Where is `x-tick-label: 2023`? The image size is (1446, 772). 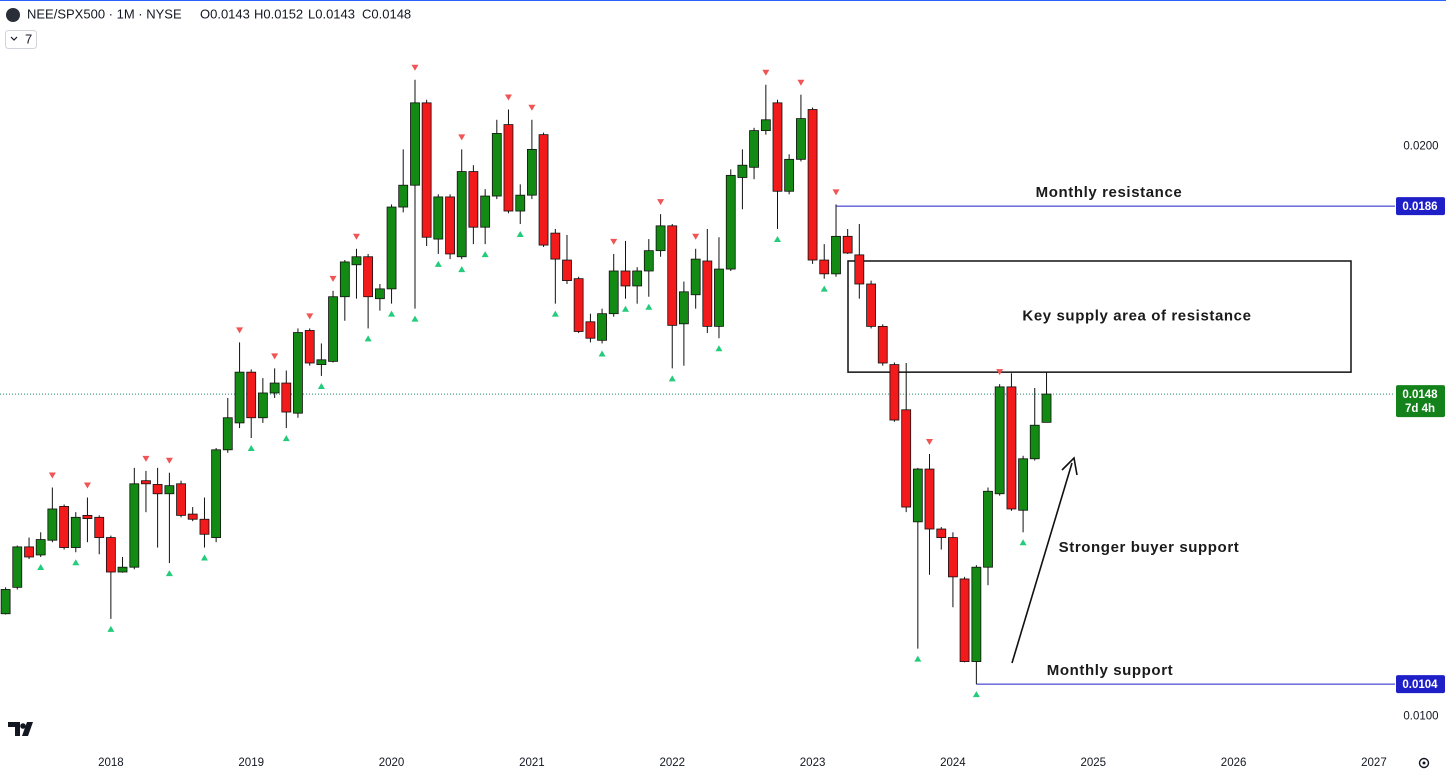
x-tick-label: 2023 is located at coordinates (813, 763).